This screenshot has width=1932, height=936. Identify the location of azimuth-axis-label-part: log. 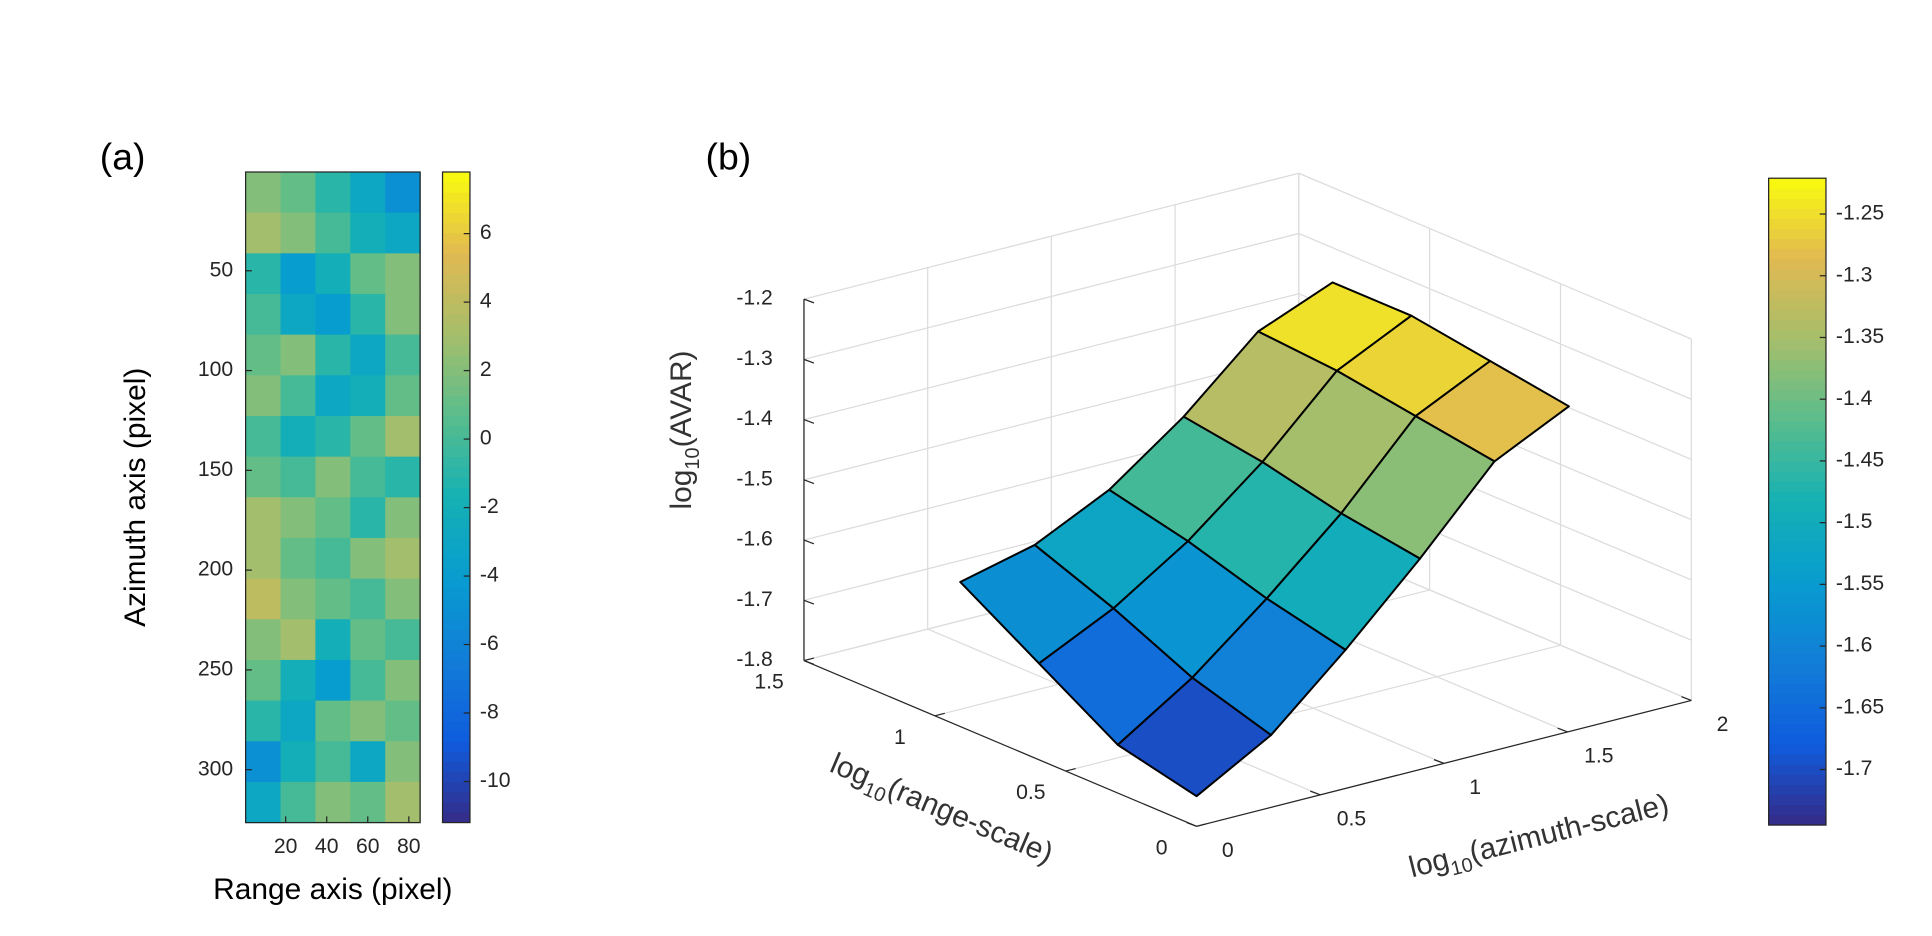
(1429, 864).